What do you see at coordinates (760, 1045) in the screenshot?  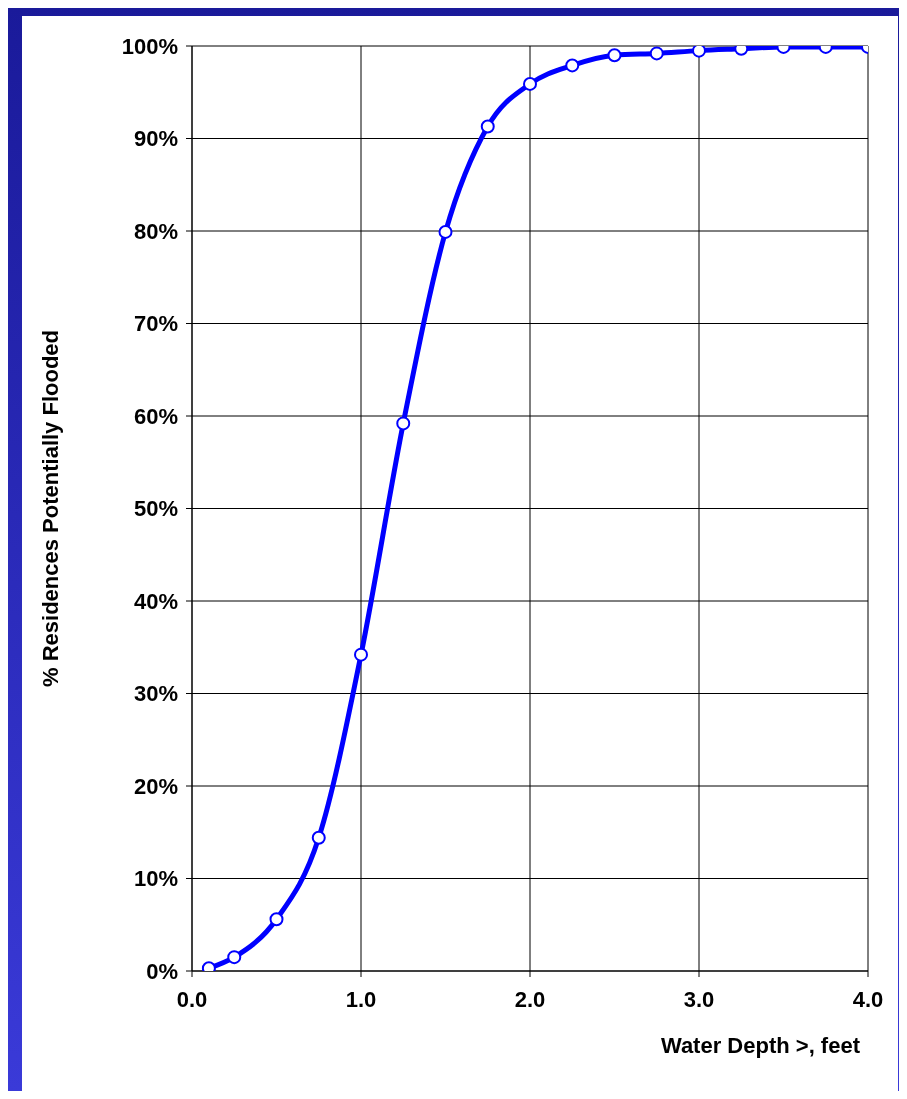 I see `x-axis-title: Water Depth >, feet` at bounding box center [760, 1045].